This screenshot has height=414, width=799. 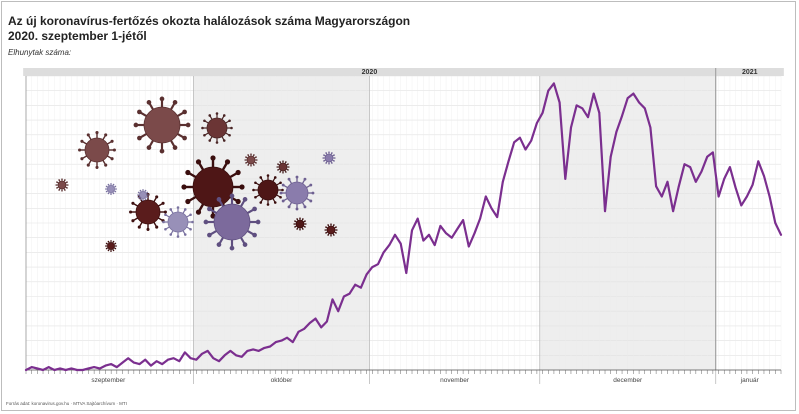 What do you see at coordinates (750, 380) in the screenshot?
I see `month-label: január` at bounding box center [750, 380].